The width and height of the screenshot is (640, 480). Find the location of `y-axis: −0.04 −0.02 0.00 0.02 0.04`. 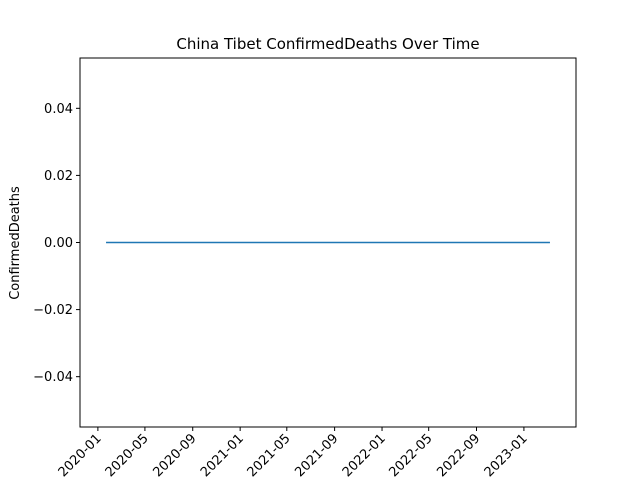

y-axis: −0.04 −0.02 0.00 0.02 0.04 is located at coordinates (56, 243).